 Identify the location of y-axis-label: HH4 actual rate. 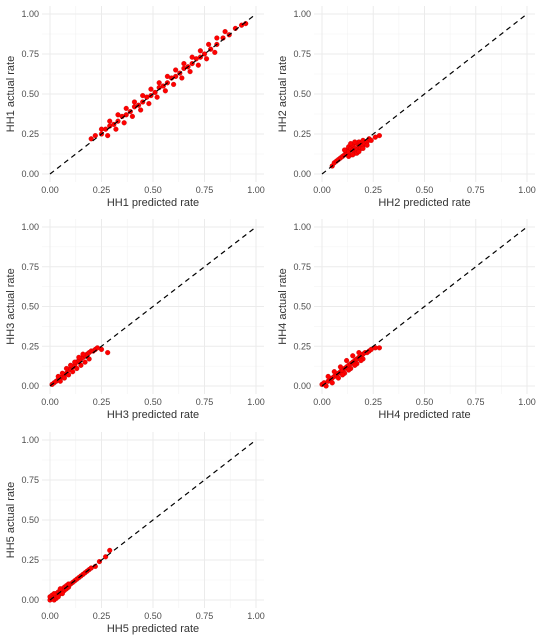
(283, 306).